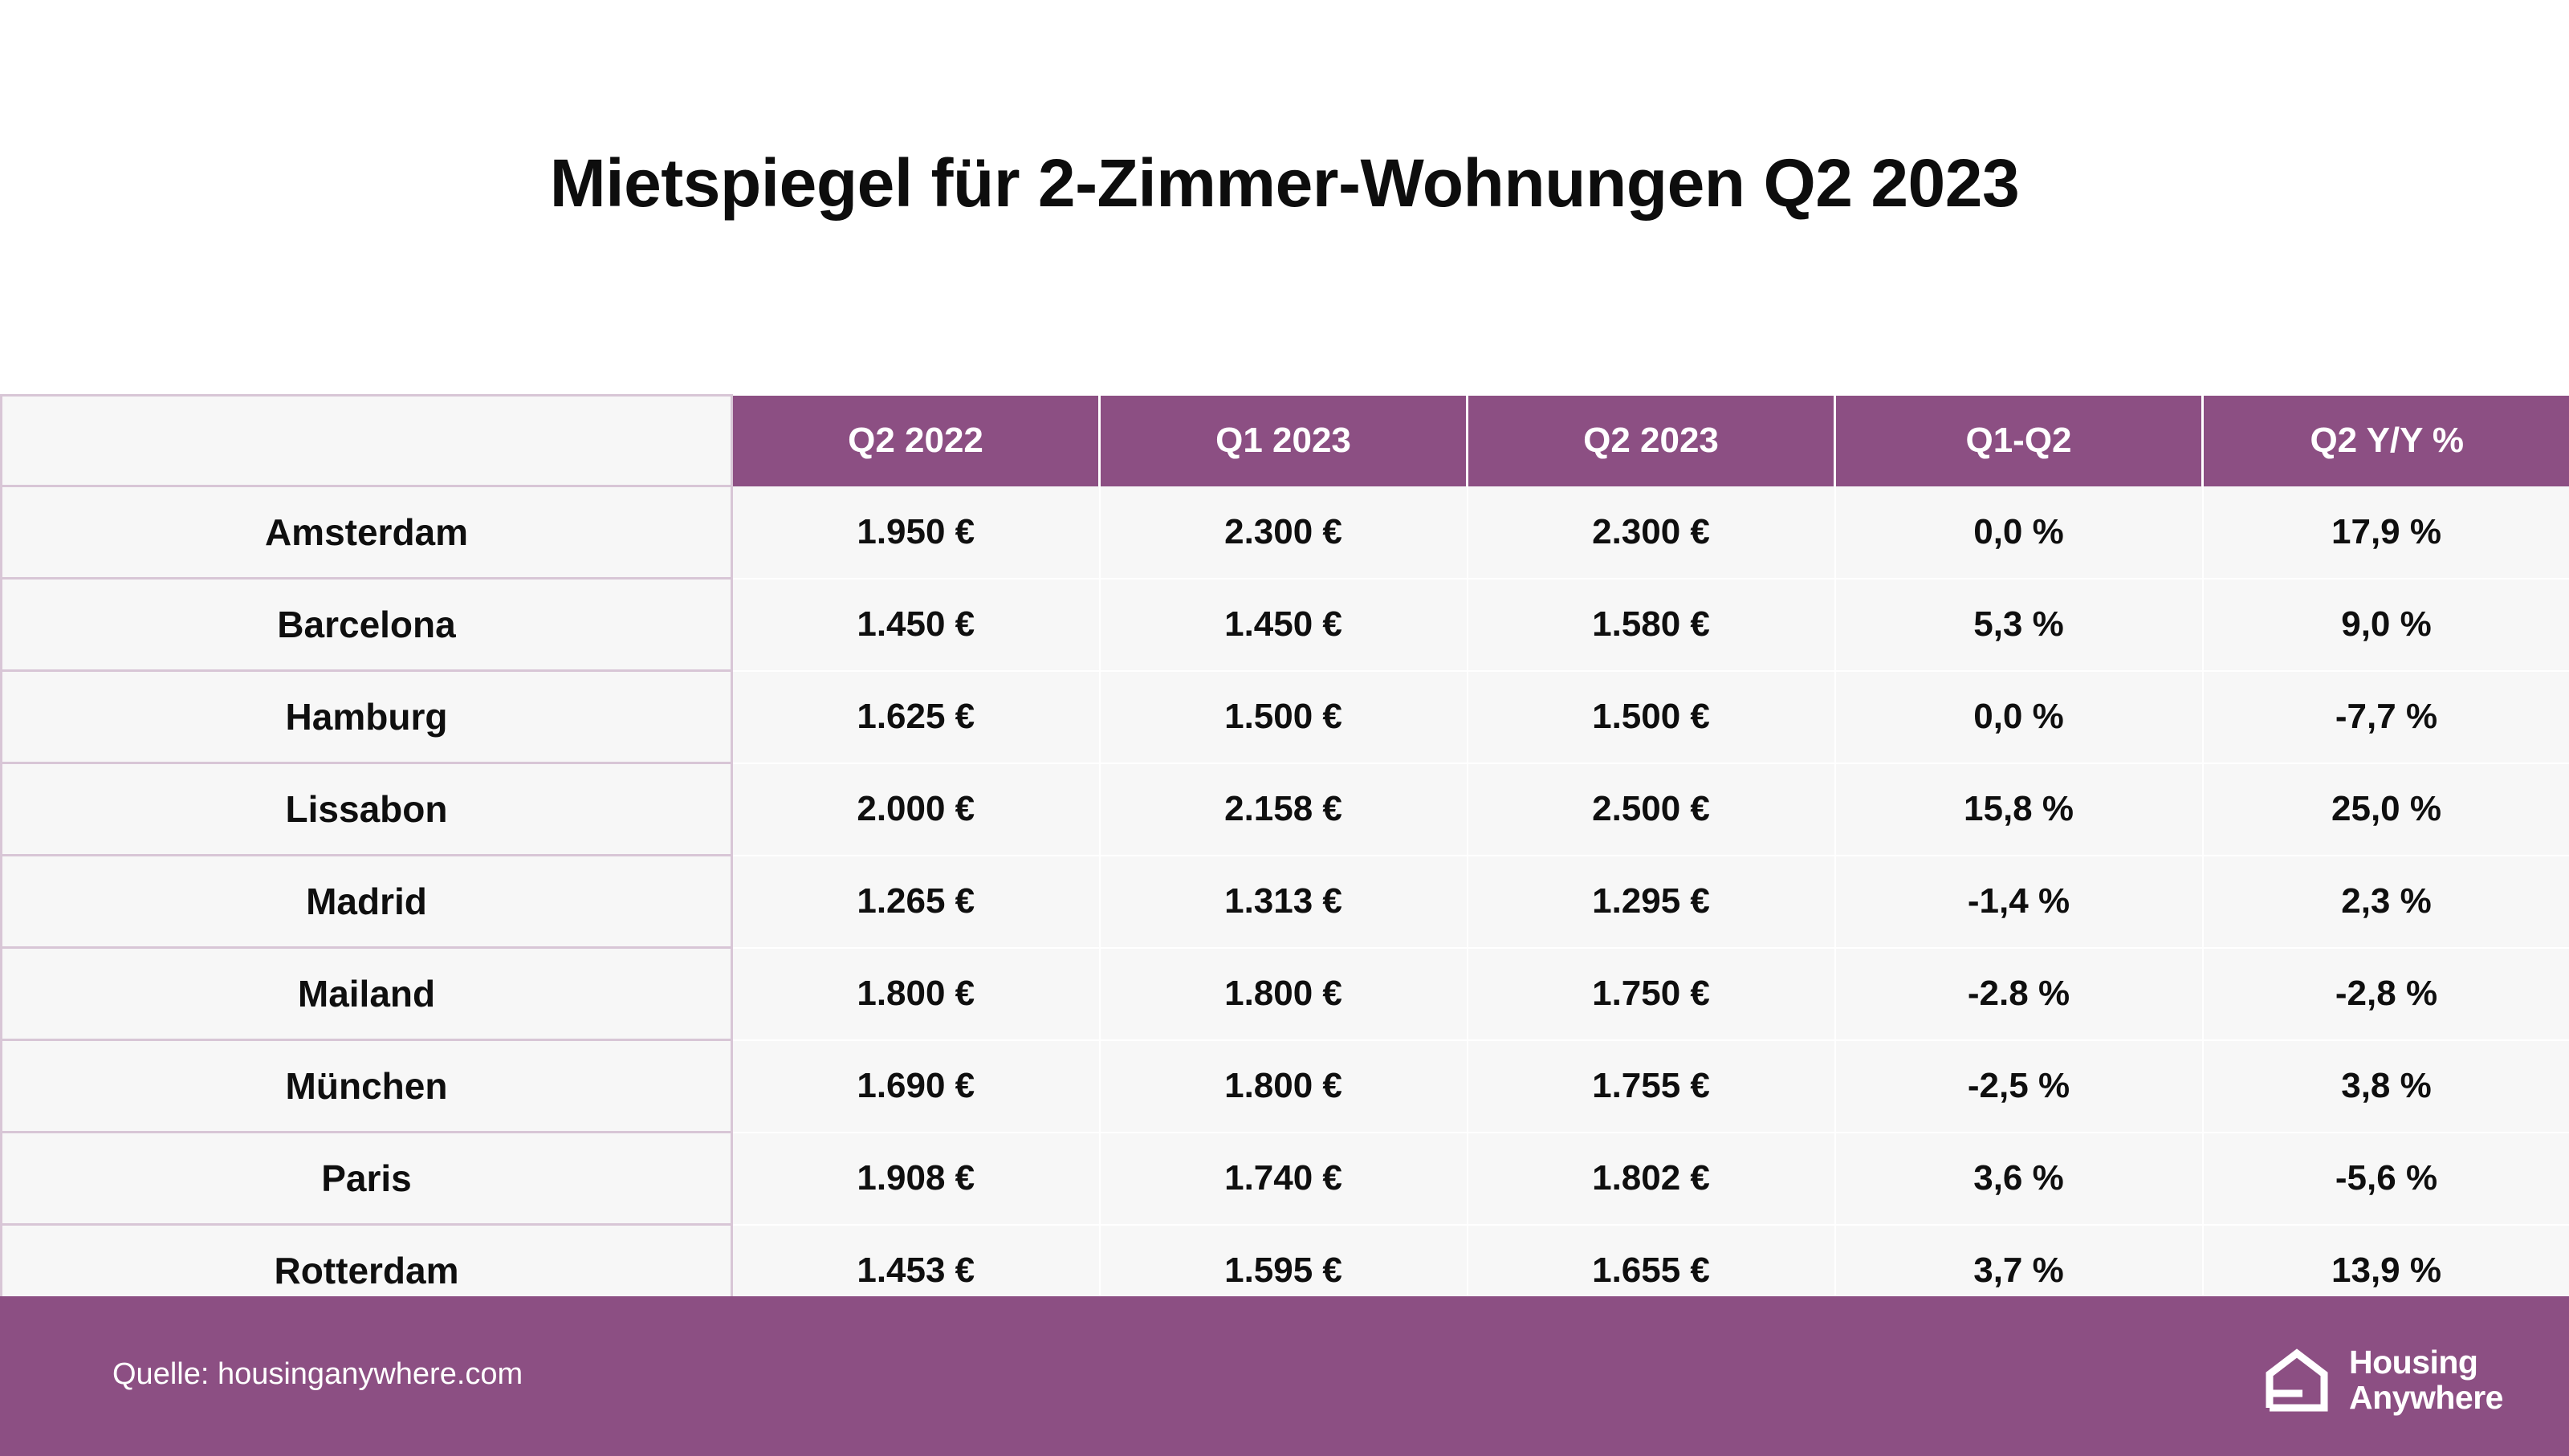 Image resolution: width=2569 pixels, height=1456 pixels. Describe the element at coordinates (916, 1179) in the screenshot. I see `rent-value-cell: 1.908 €` at that location.